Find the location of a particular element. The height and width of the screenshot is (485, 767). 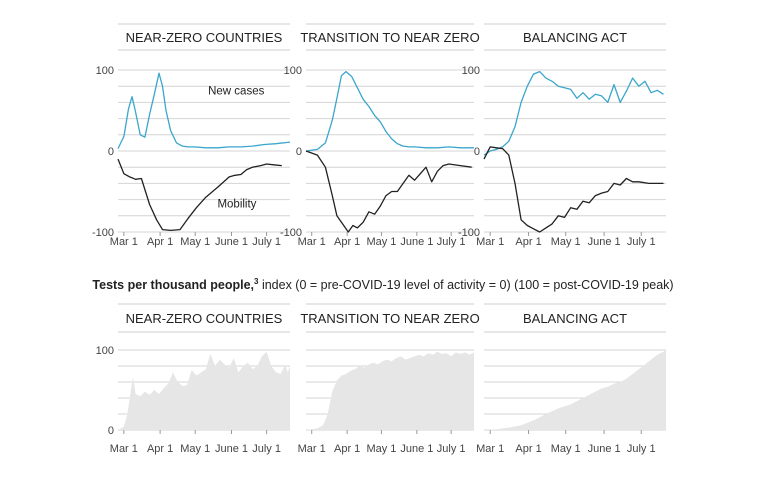

chart-panel-6: BALANCING ACT Mar 1 Apr 1 May 1 June 1 July 1 is located at coordinates (571, 379).